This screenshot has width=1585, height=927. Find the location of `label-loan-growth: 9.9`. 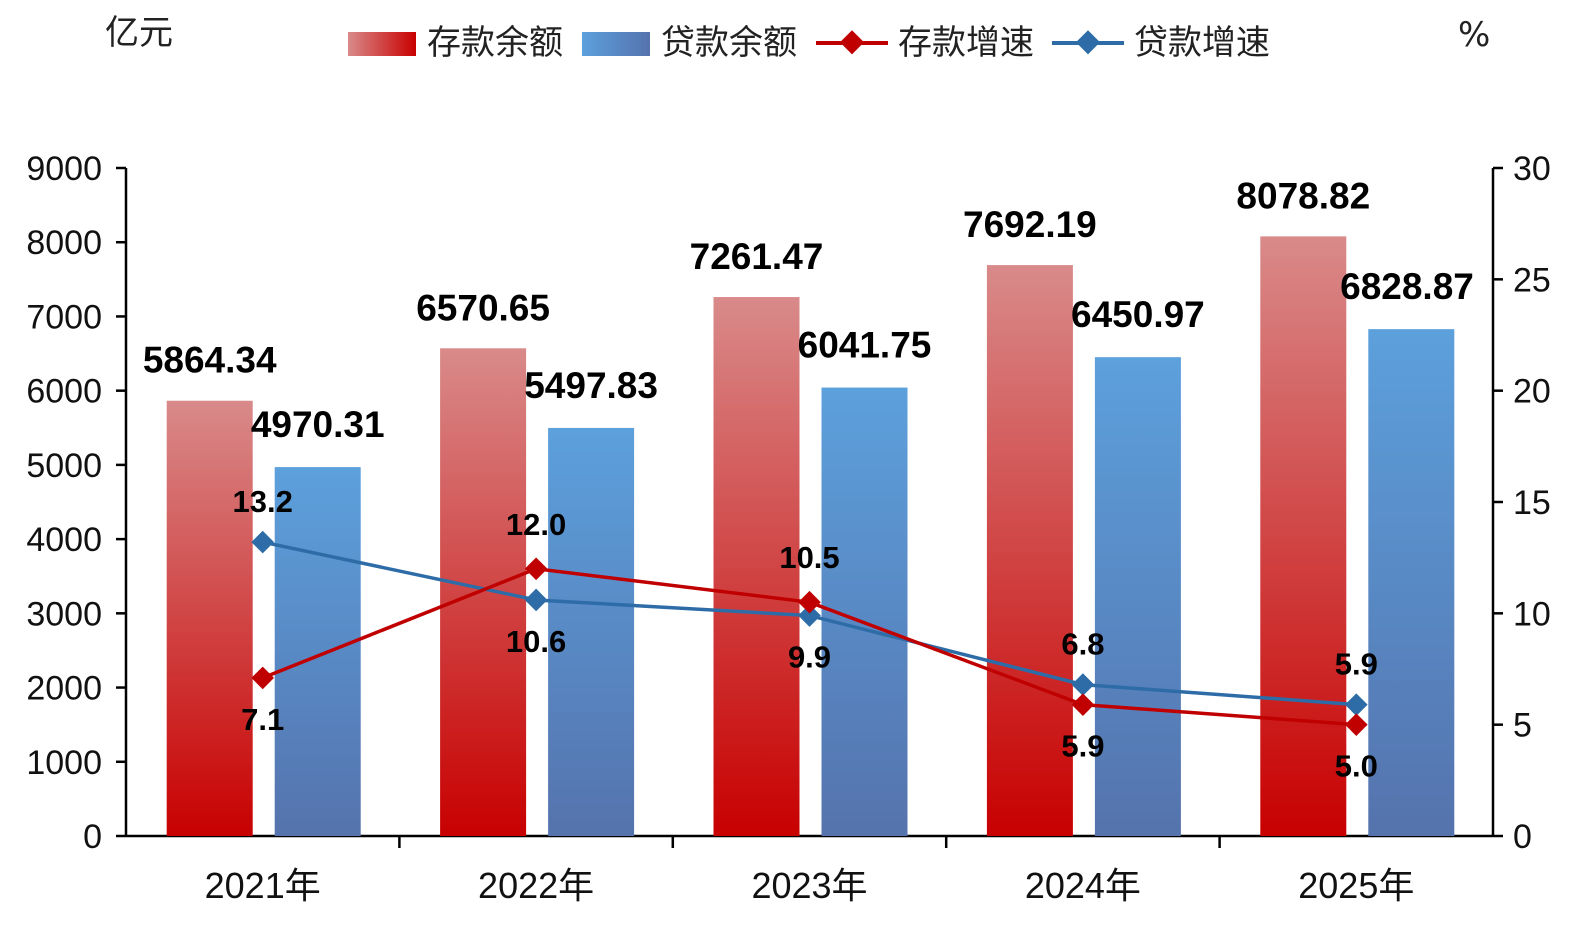

label-loan-growth: 9.9 is located at coordinates (809, 657).